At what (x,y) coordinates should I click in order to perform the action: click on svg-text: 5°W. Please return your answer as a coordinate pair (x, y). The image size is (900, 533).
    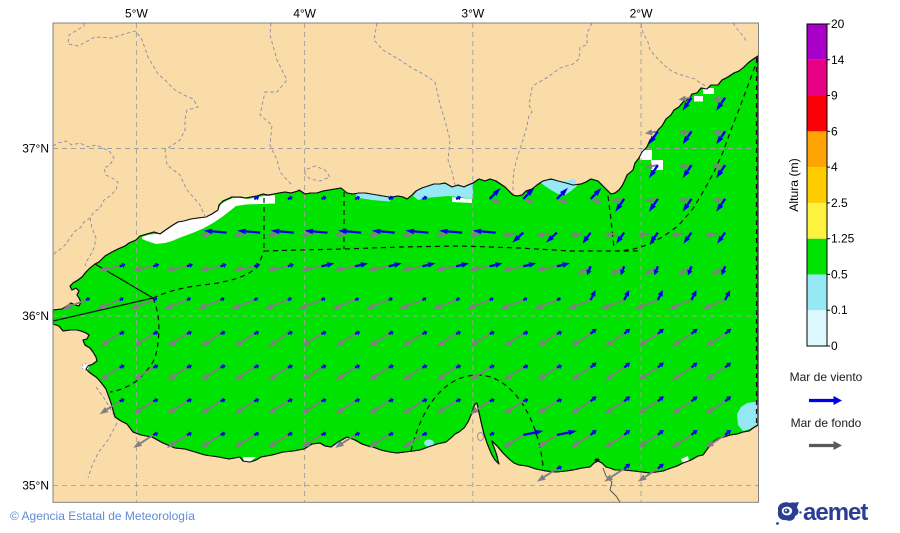
    Looking at the image, I should click on (136, 14).